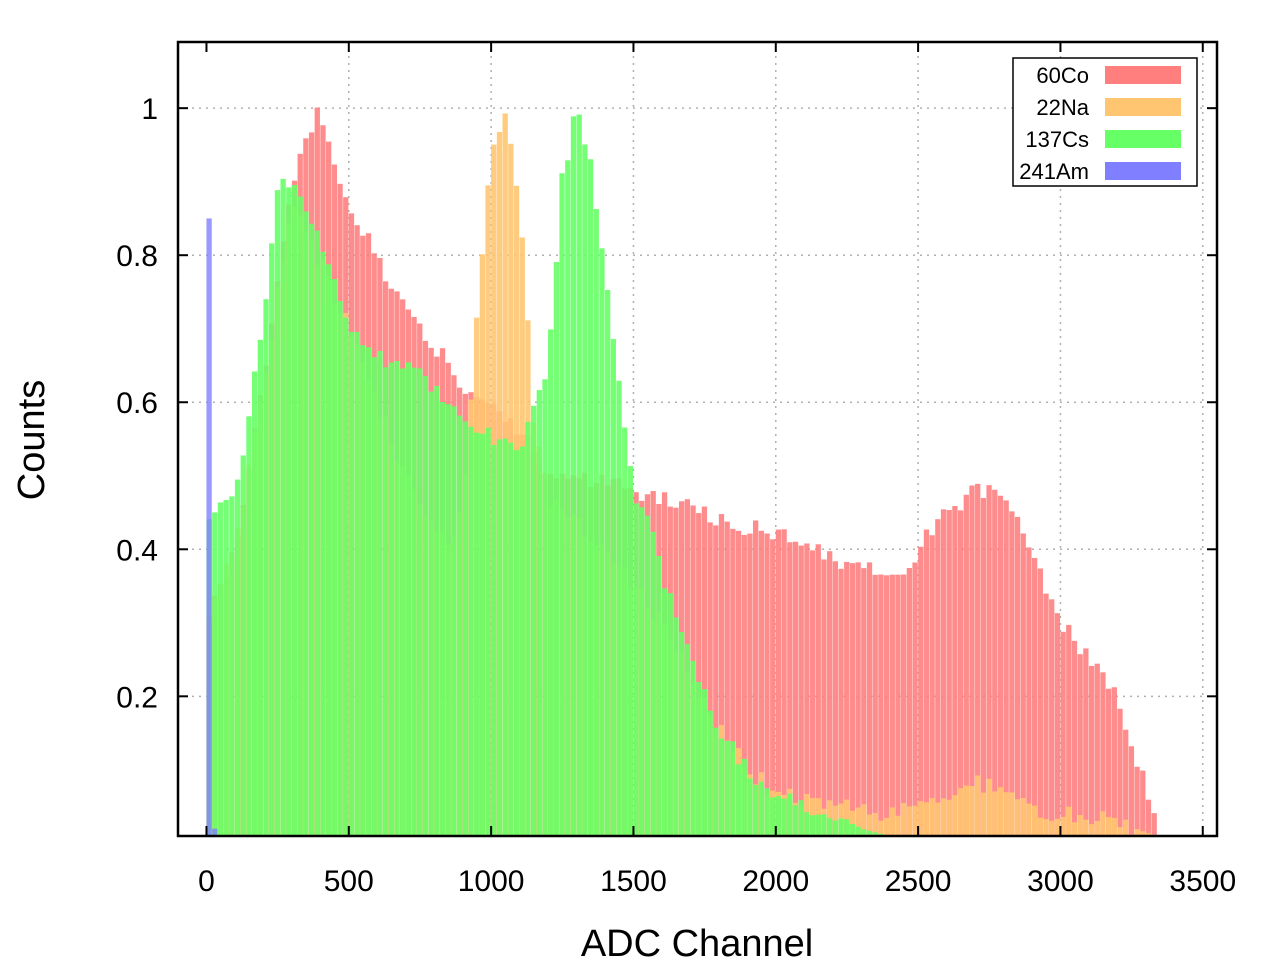 The image size is (1280, 971). Describe the element at coordinates (137, 550) in the screenshot. I see `y-tick-label: 0.4` at that location.